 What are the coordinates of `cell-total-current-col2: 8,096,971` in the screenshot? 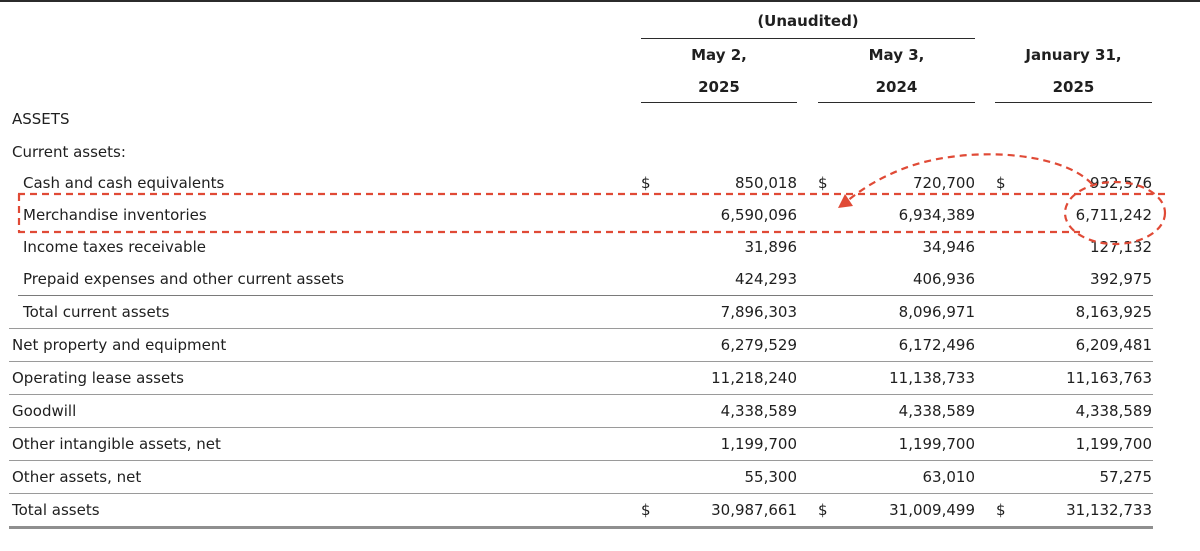 It's located at (936, 312).